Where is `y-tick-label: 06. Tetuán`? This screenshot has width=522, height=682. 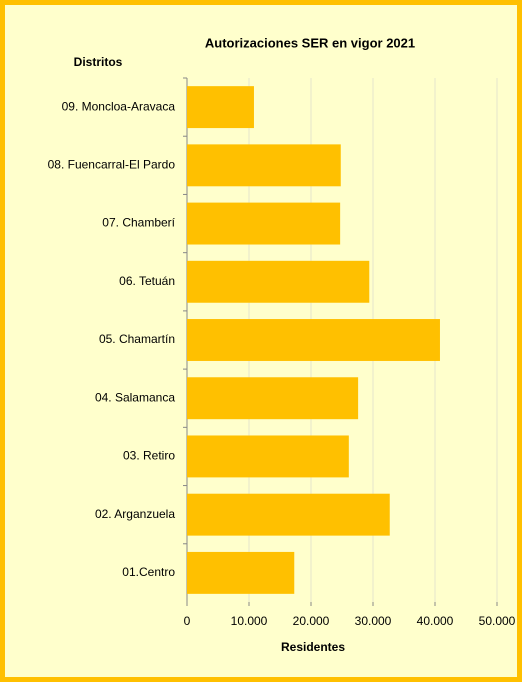
y-tick-label: 06. Tetuán is located at coordinates (147, 281).